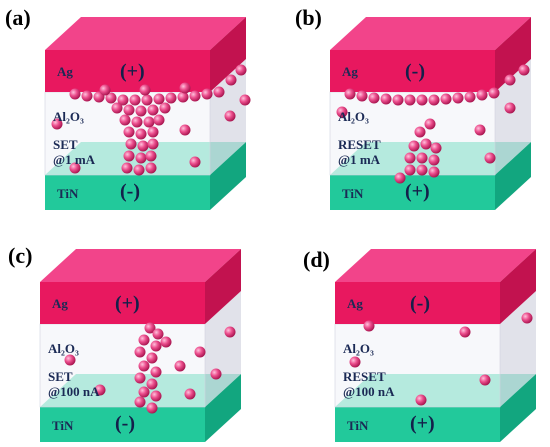 The height and width of the screenshot is (447, 550). Describe the element at coordinates (513, 117) in the screenshot. I see `oxide-side` at that location.